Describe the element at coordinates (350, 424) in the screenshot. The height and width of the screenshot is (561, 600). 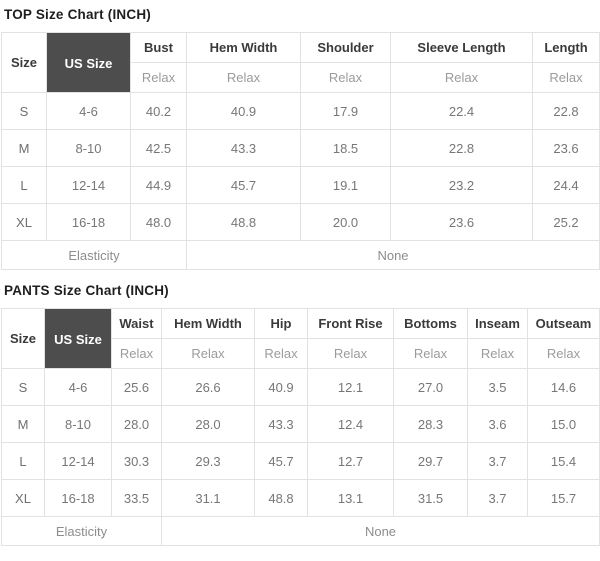
I see `table-cell: 12.4` at that location.